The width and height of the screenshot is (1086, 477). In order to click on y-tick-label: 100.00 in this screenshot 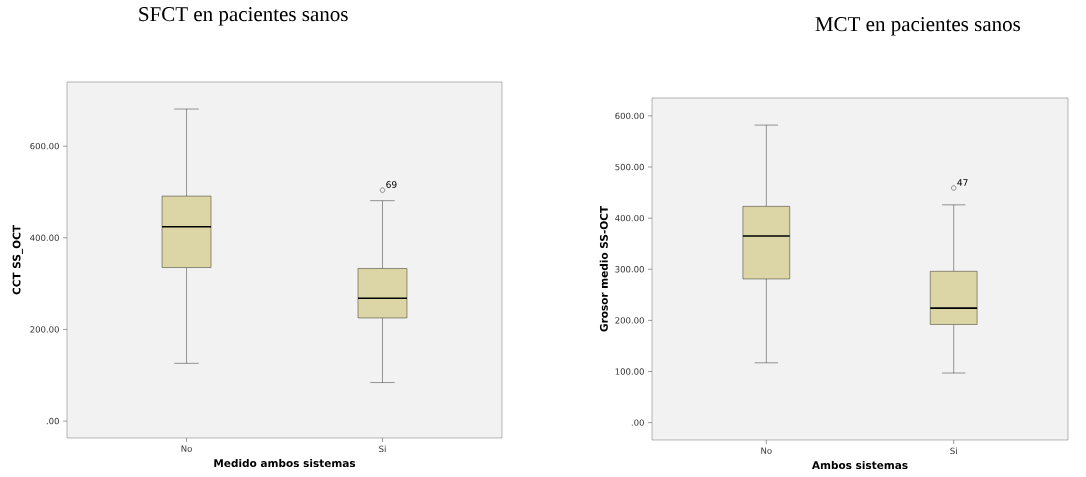, I will do `click(629, 371)`.